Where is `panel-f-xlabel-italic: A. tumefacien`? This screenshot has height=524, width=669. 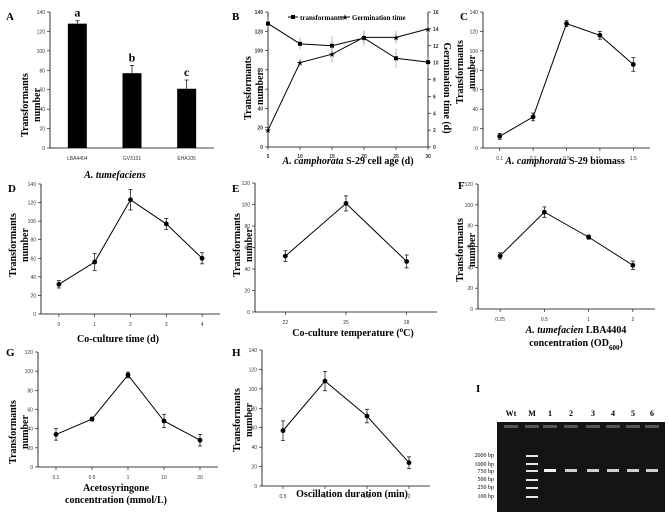 panel-f-xlabel-italic: A. tumefacien is located at coordinates (554, 330).